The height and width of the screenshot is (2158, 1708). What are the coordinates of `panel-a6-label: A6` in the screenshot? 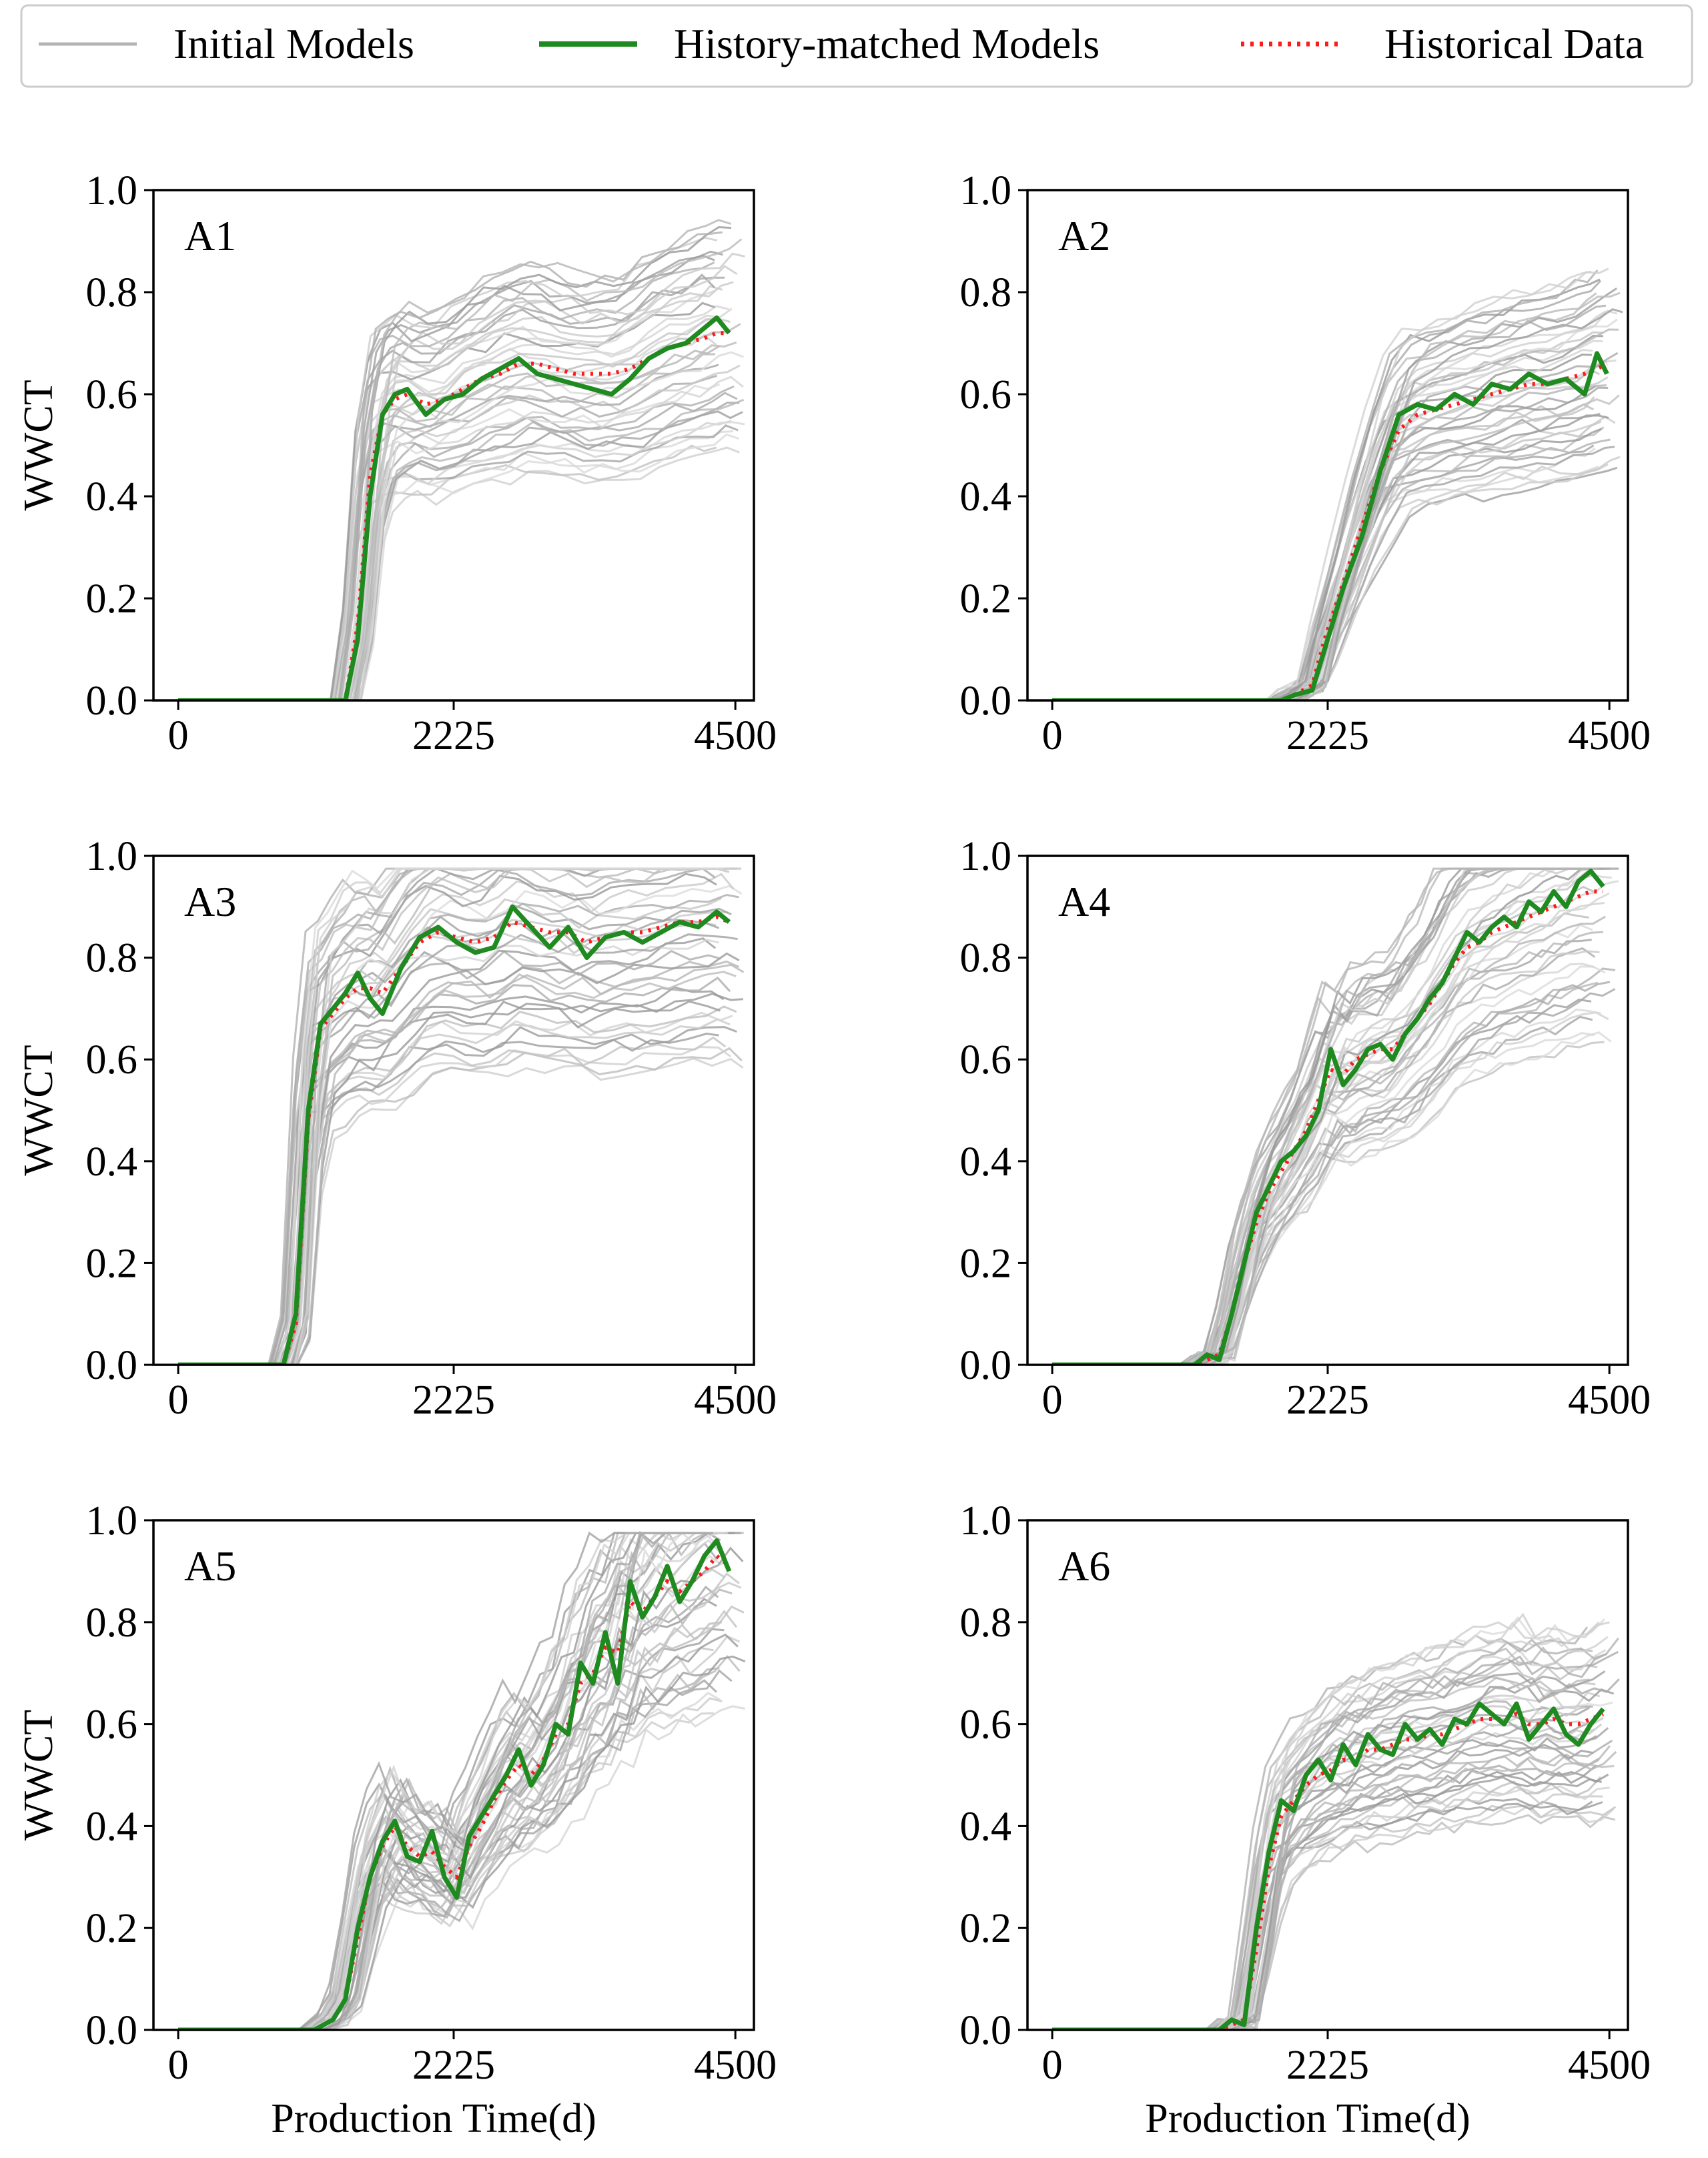 It's located at (1084, 1566).